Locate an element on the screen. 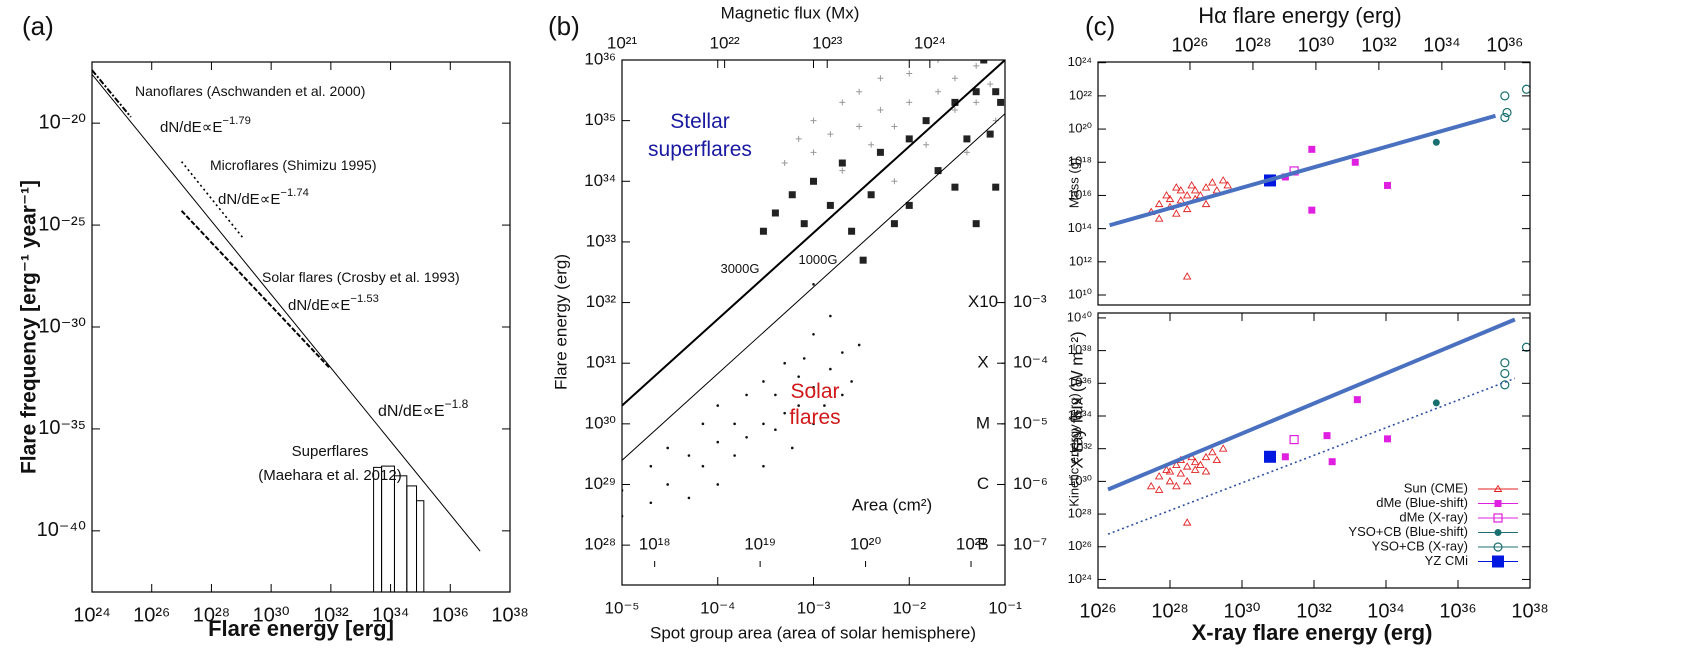 This screenshot has width=1699, height=671. y2-tick-label: 10⁻⁶ is located at coordinates (1030, 483).